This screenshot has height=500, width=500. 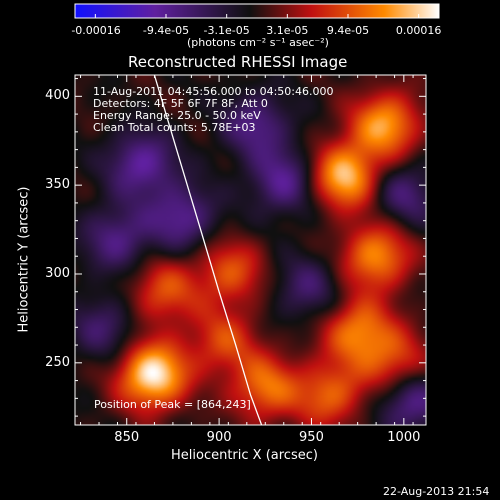 I want to click on colorbar-tick-label: -9.4e-05, so click(x=166, y=30).